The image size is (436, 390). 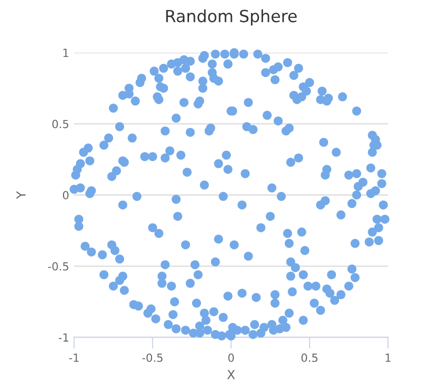 What do you see at coordinates (65, 52) in the screenshot?
I see `y-tick-label: 1` at bounding box center [65, 52].